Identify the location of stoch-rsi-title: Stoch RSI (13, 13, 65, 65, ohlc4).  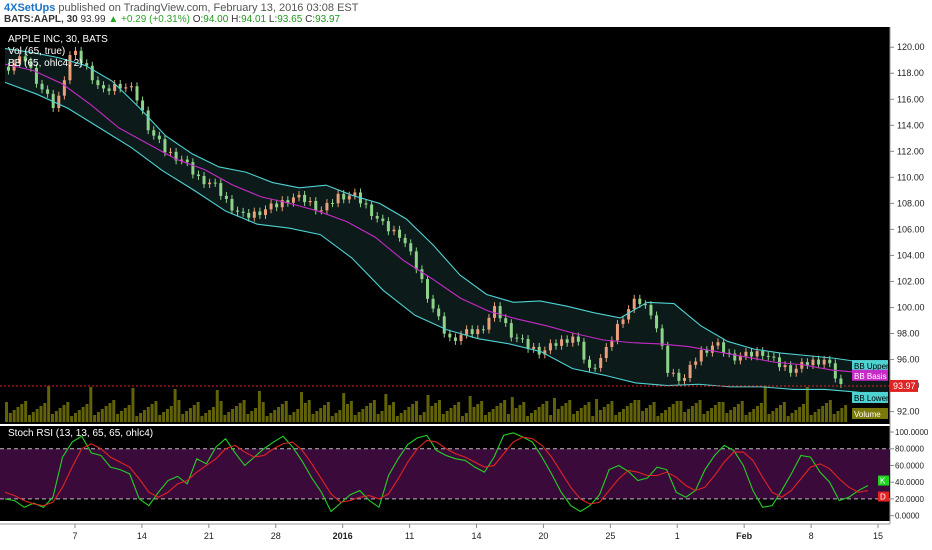
(81, 433).